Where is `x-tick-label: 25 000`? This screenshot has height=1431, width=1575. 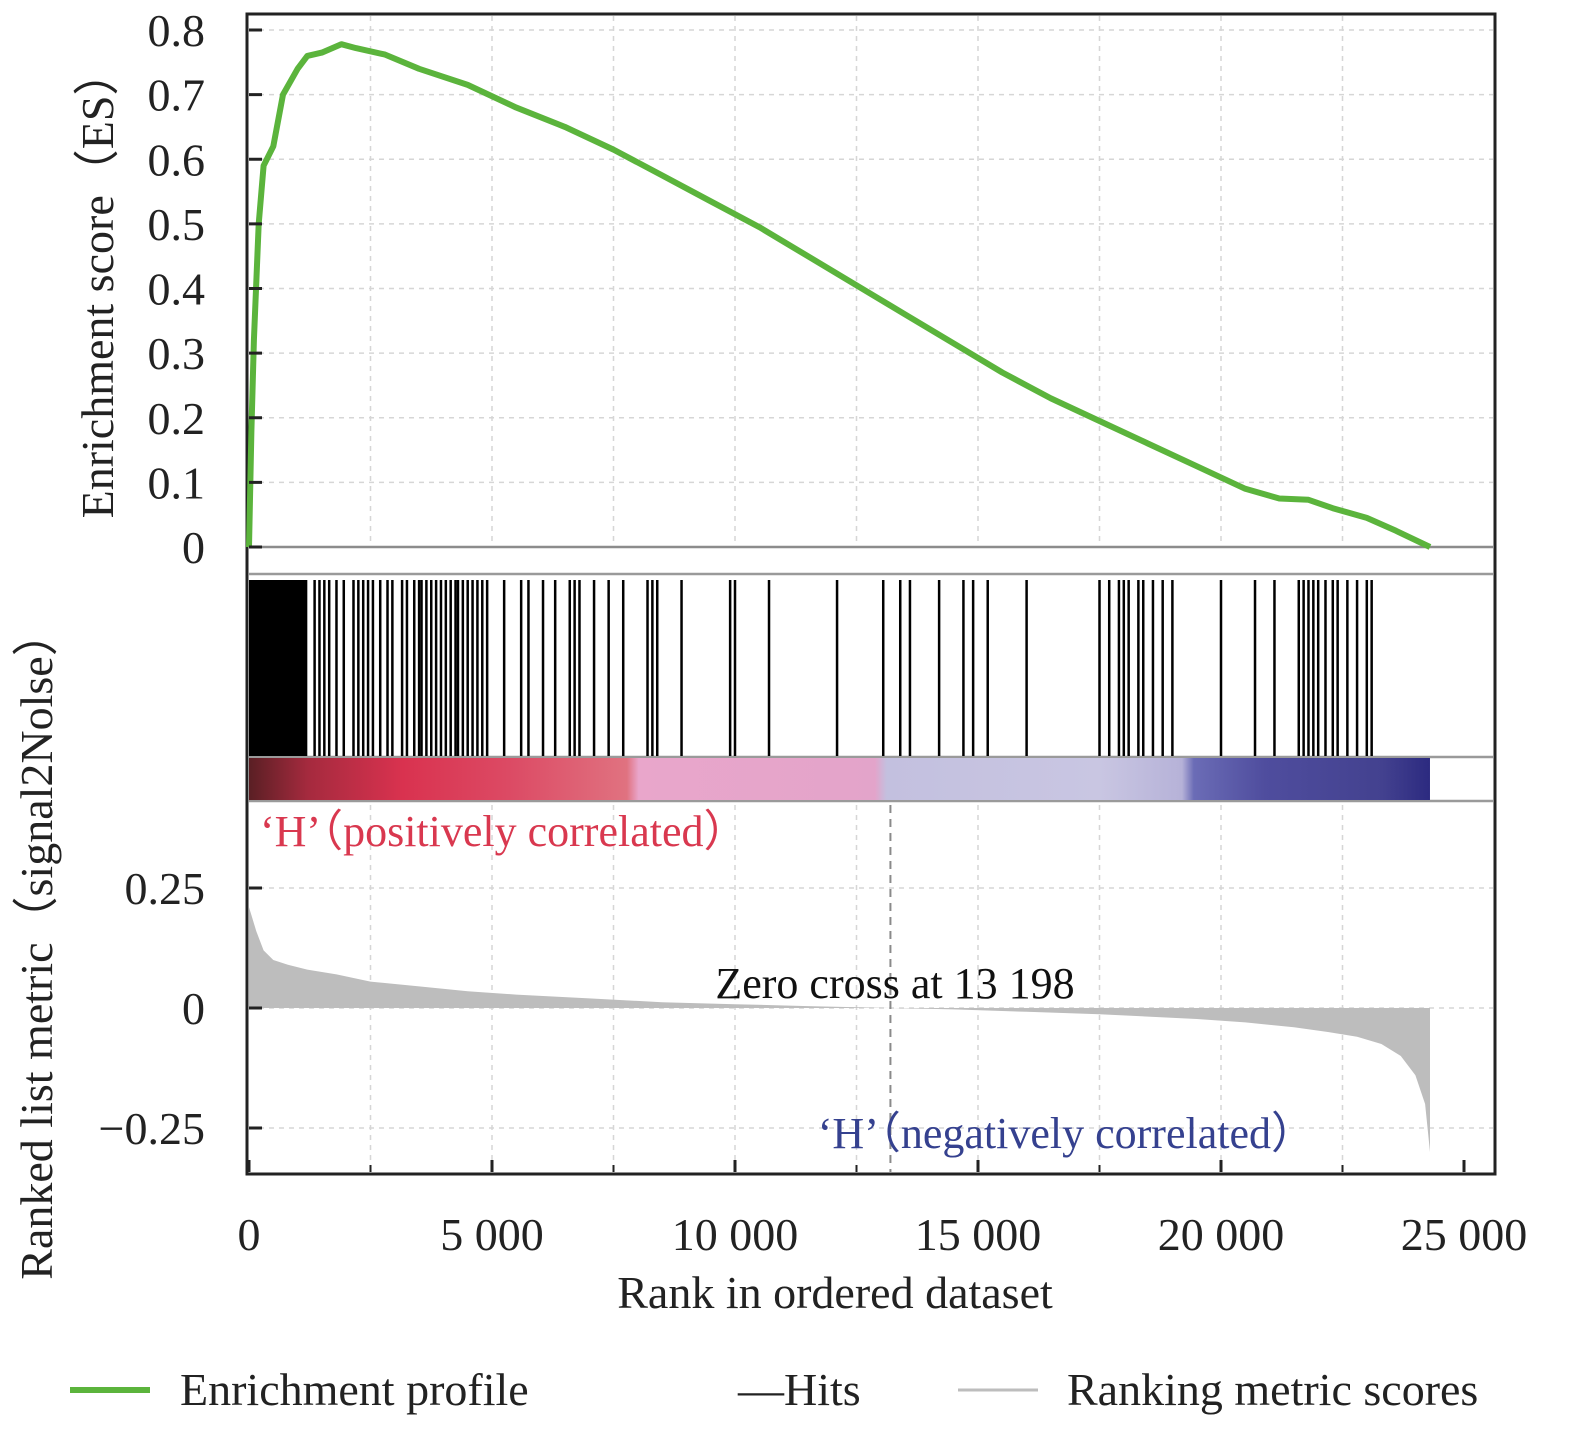 x-tick-label: 25 000 is located at coordinates (1464, 1234).